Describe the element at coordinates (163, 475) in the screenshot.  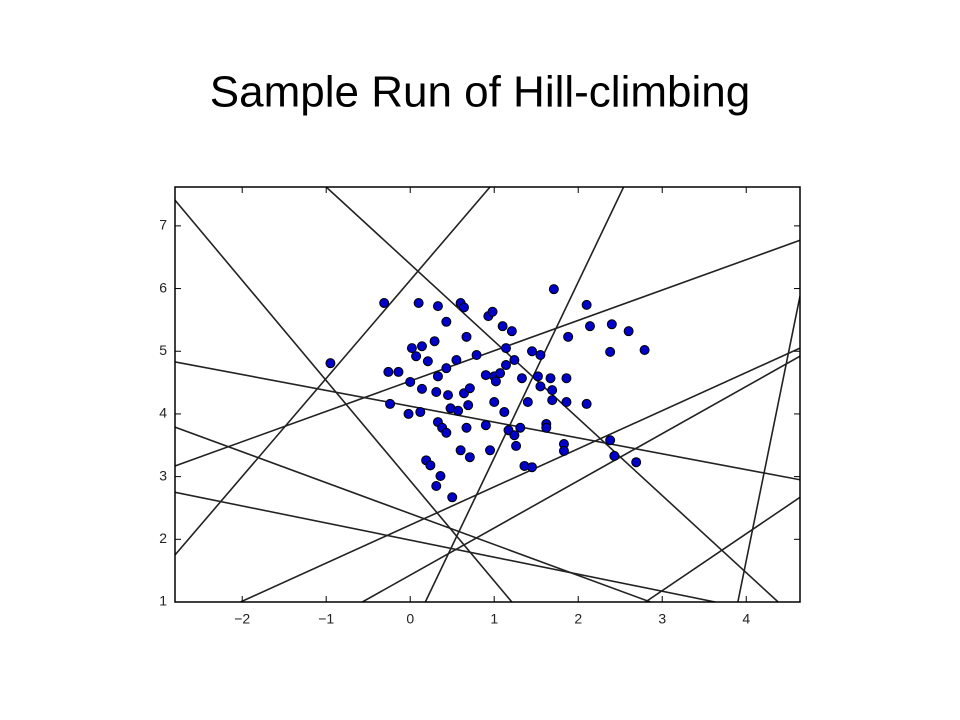
I see `y-tick-label: 3` at that location.